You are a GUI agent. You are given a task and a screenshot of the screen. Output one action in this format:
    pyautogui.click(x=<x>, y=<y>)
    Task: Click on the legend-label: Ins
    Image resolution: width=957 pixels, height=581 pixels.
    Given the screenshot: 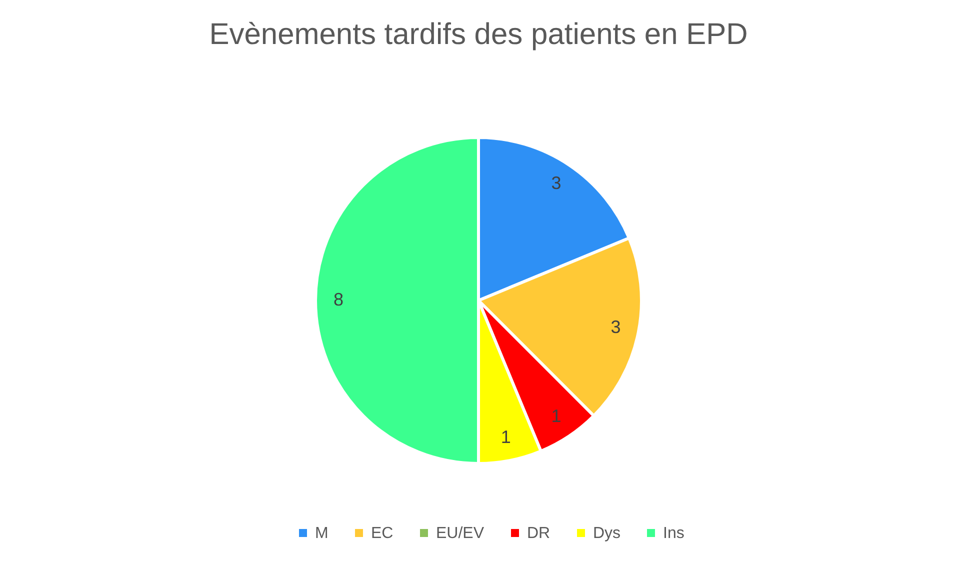 What is the action you would take?
    pyautogui.click(x=673, y=533)
    